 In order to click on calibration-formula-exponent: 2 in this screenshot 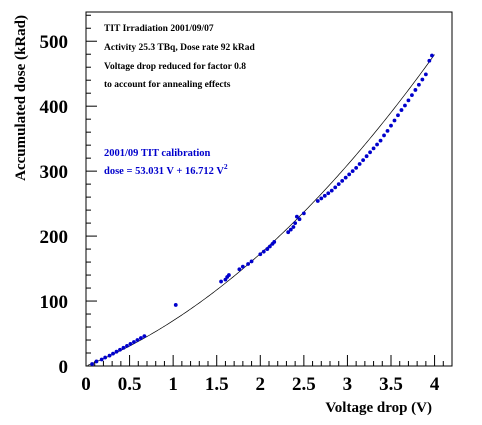, I will do `click(226, 166)`.